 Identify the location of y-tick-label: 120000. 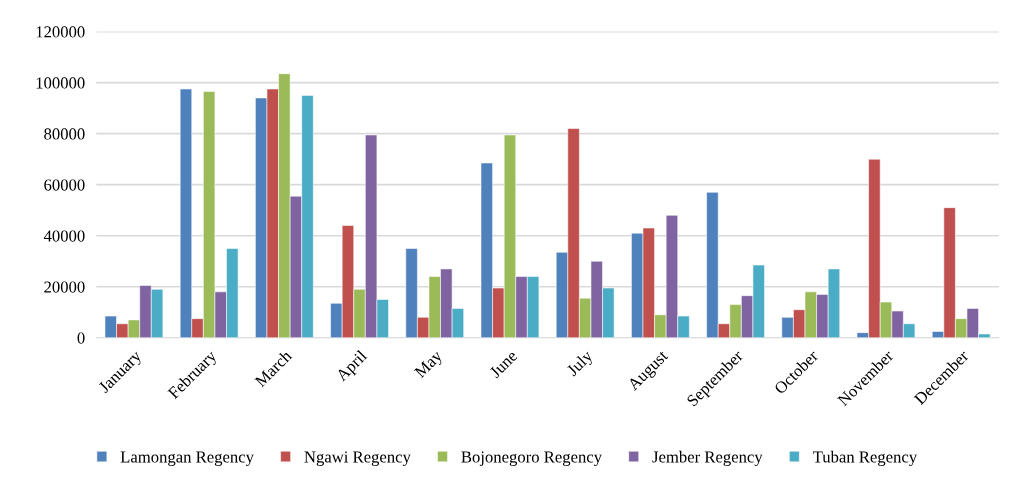
(60, 32).